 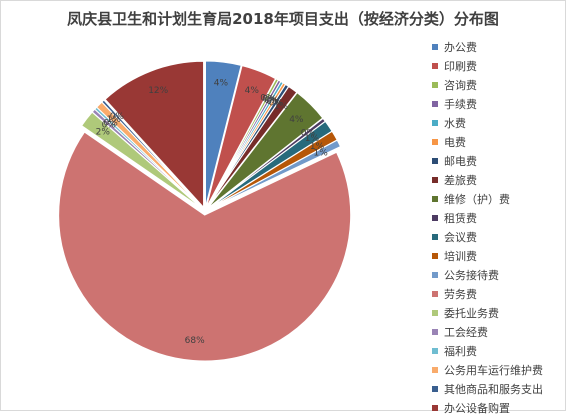 I want to click on legend-item: 其他商品和服务支出, so click(x=487, y=389).